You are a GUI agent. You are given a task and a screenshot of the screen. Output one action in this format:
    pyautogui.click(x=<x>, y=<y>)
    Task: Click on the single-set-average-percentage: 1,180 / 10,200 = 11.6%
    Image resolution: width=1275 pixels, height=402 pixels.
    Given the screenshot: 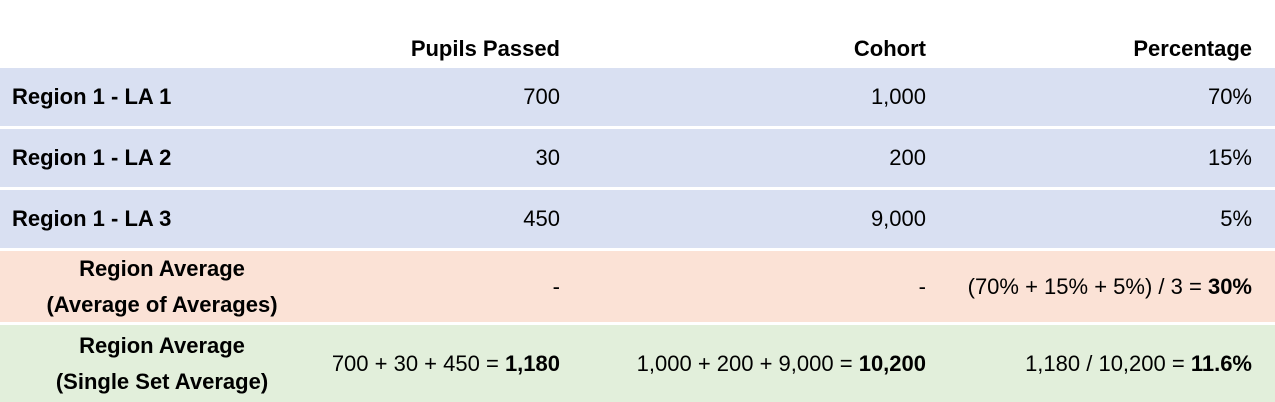 What is the action you would take?
    pyautogui.click(x=1091, y=363)
    